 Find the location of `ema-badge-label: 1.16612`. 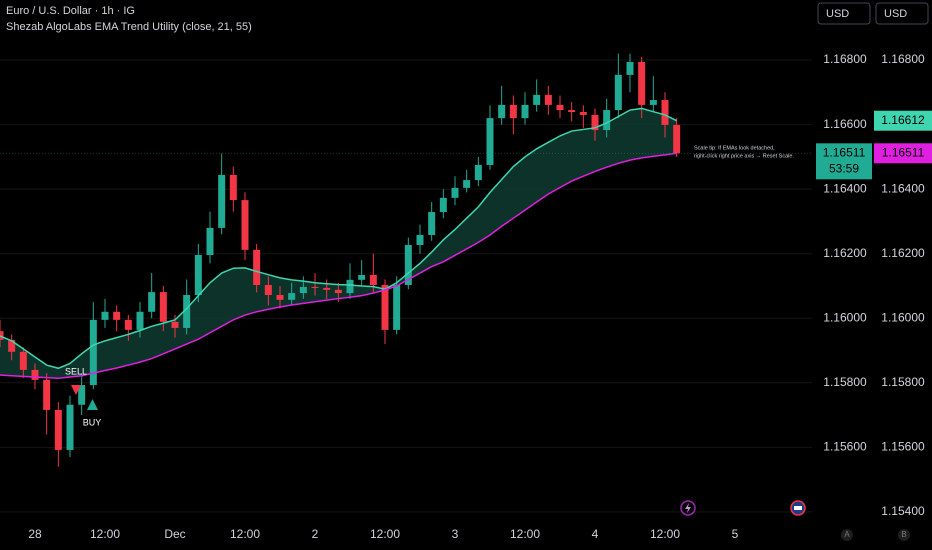

ema-badge-label: 1.16612 is located at coordinates (903, 120).